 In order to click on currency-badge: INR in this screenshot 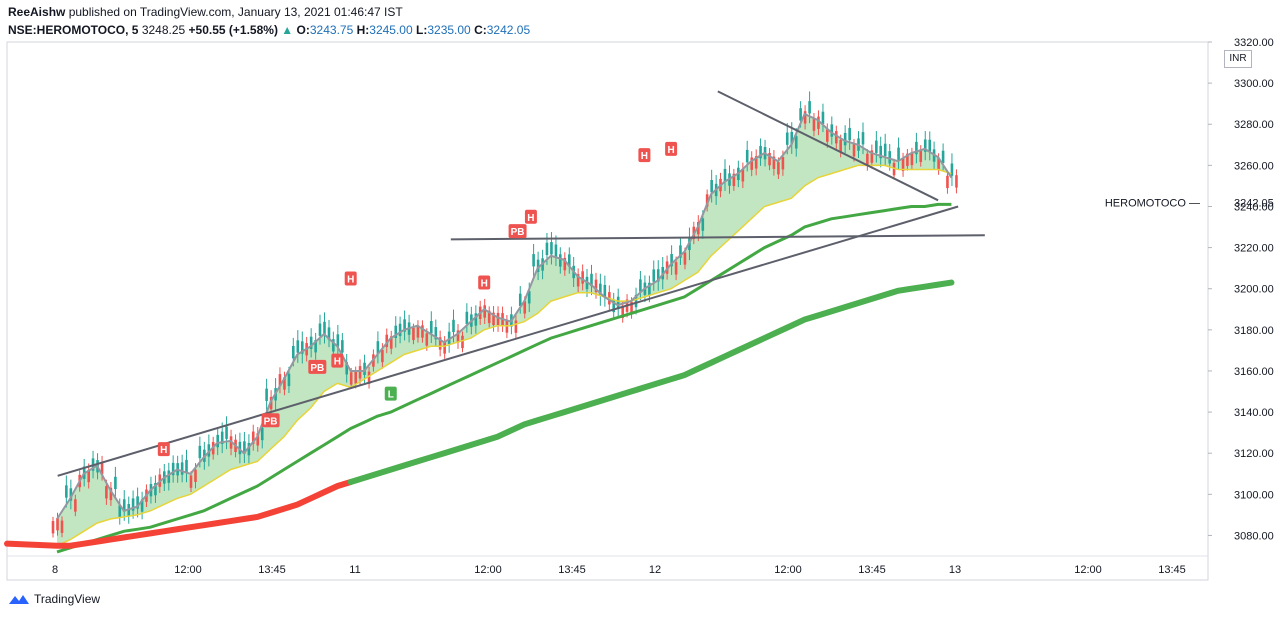, I will do `click(1238, 59)`.